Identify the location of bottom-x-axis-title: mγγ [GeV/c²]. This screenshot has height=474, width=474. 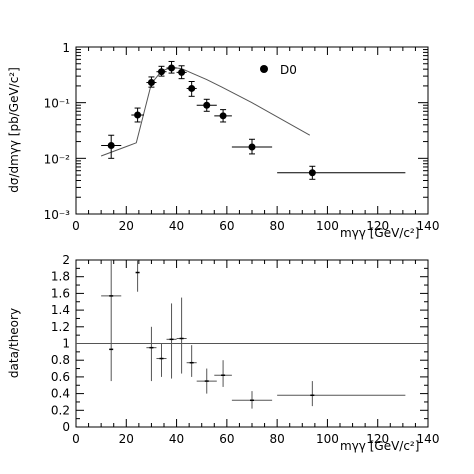
(379, 446).